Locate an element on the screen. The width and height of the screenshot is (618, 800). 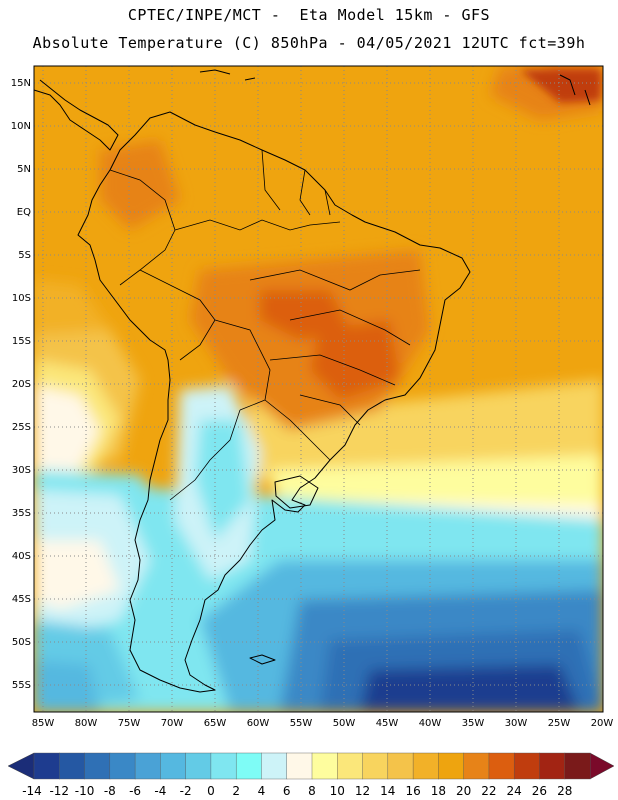
uruguay-lagoon is located at coordinates (296, 492).